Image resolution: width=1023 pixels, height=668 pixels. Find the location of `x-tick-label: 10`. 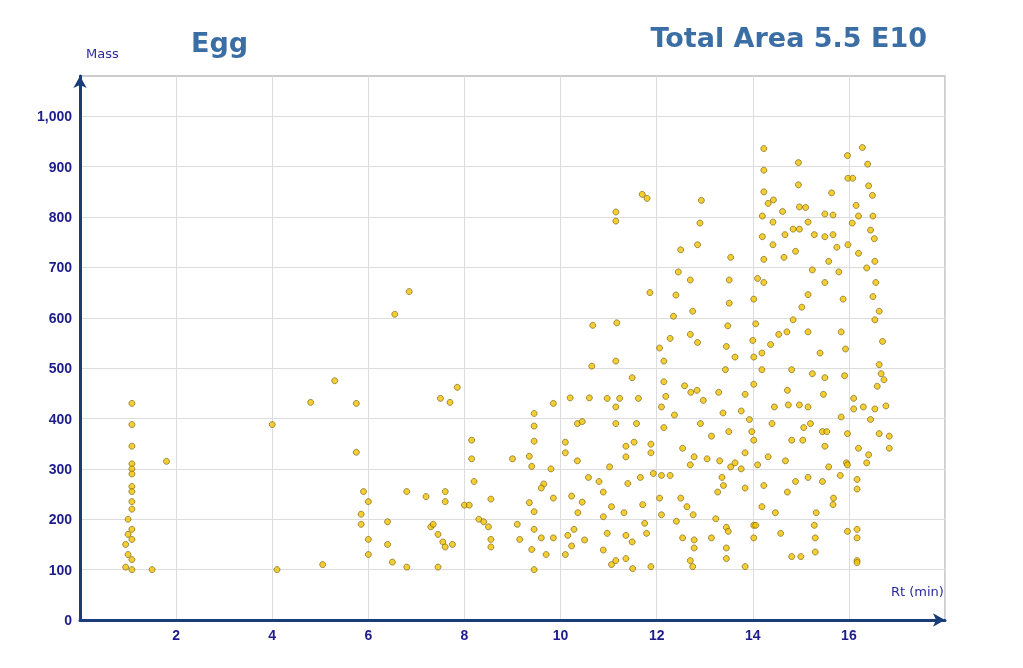

x-tick-label: 10 is located at coordinates (560, 635).